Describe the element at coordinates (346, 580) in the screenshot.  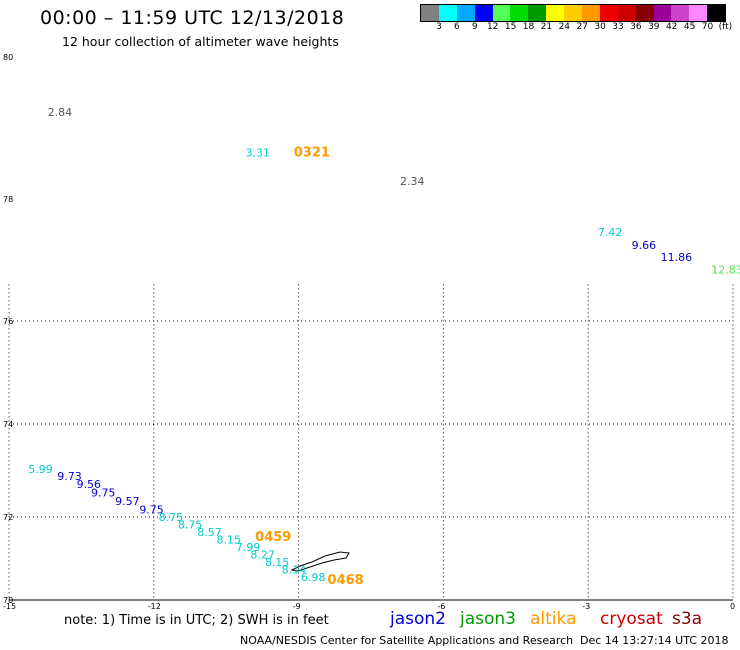
I see `wave-height-observation: 0468` at that location.